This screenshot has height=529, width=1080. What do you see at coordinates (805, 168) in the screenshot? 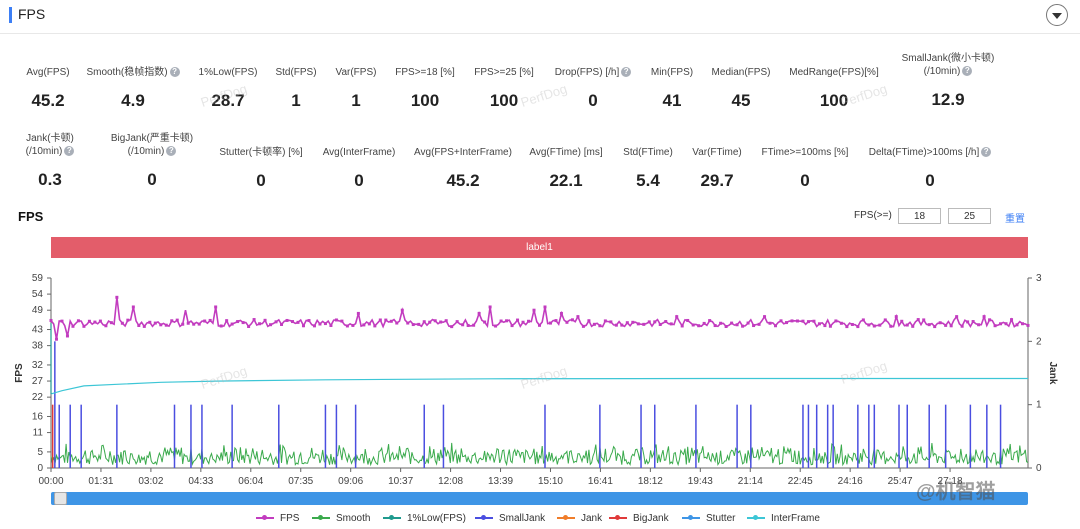
I see `metric-metrics_row2-8: FTime>=100ms [%] 0` at bounding box center [805, 168].